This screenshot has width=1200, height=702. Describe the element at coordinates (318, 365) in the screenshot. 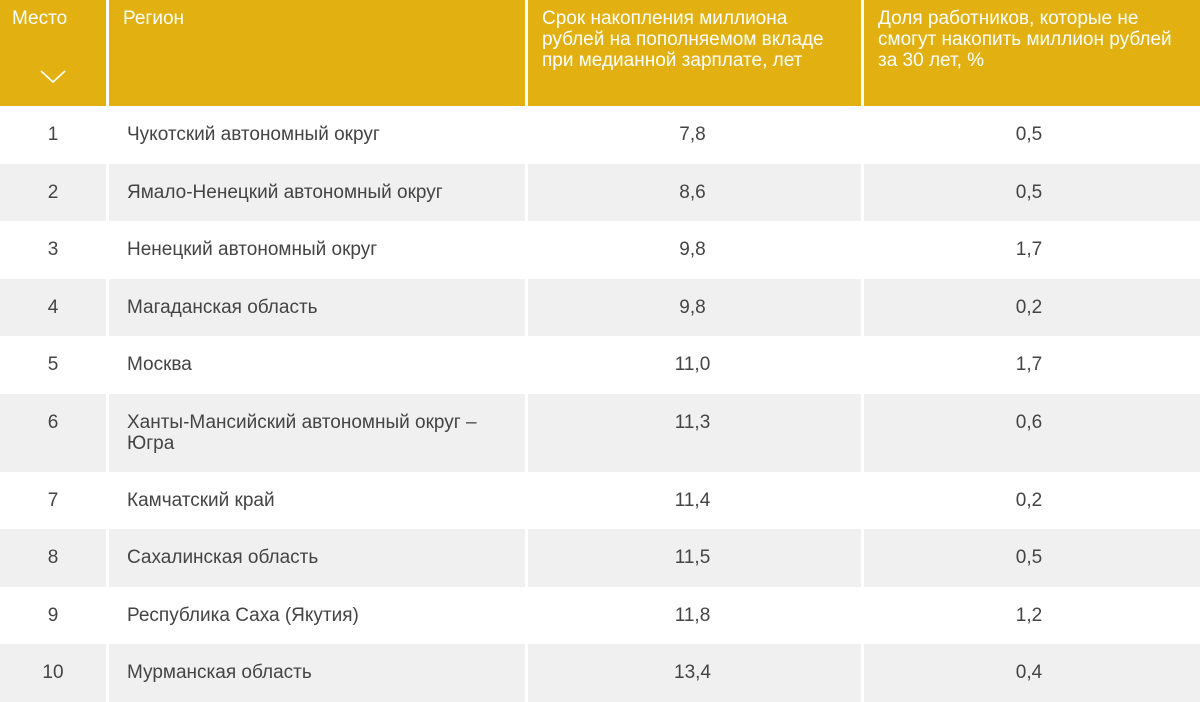

I see `cell-region: Москва` at that location.